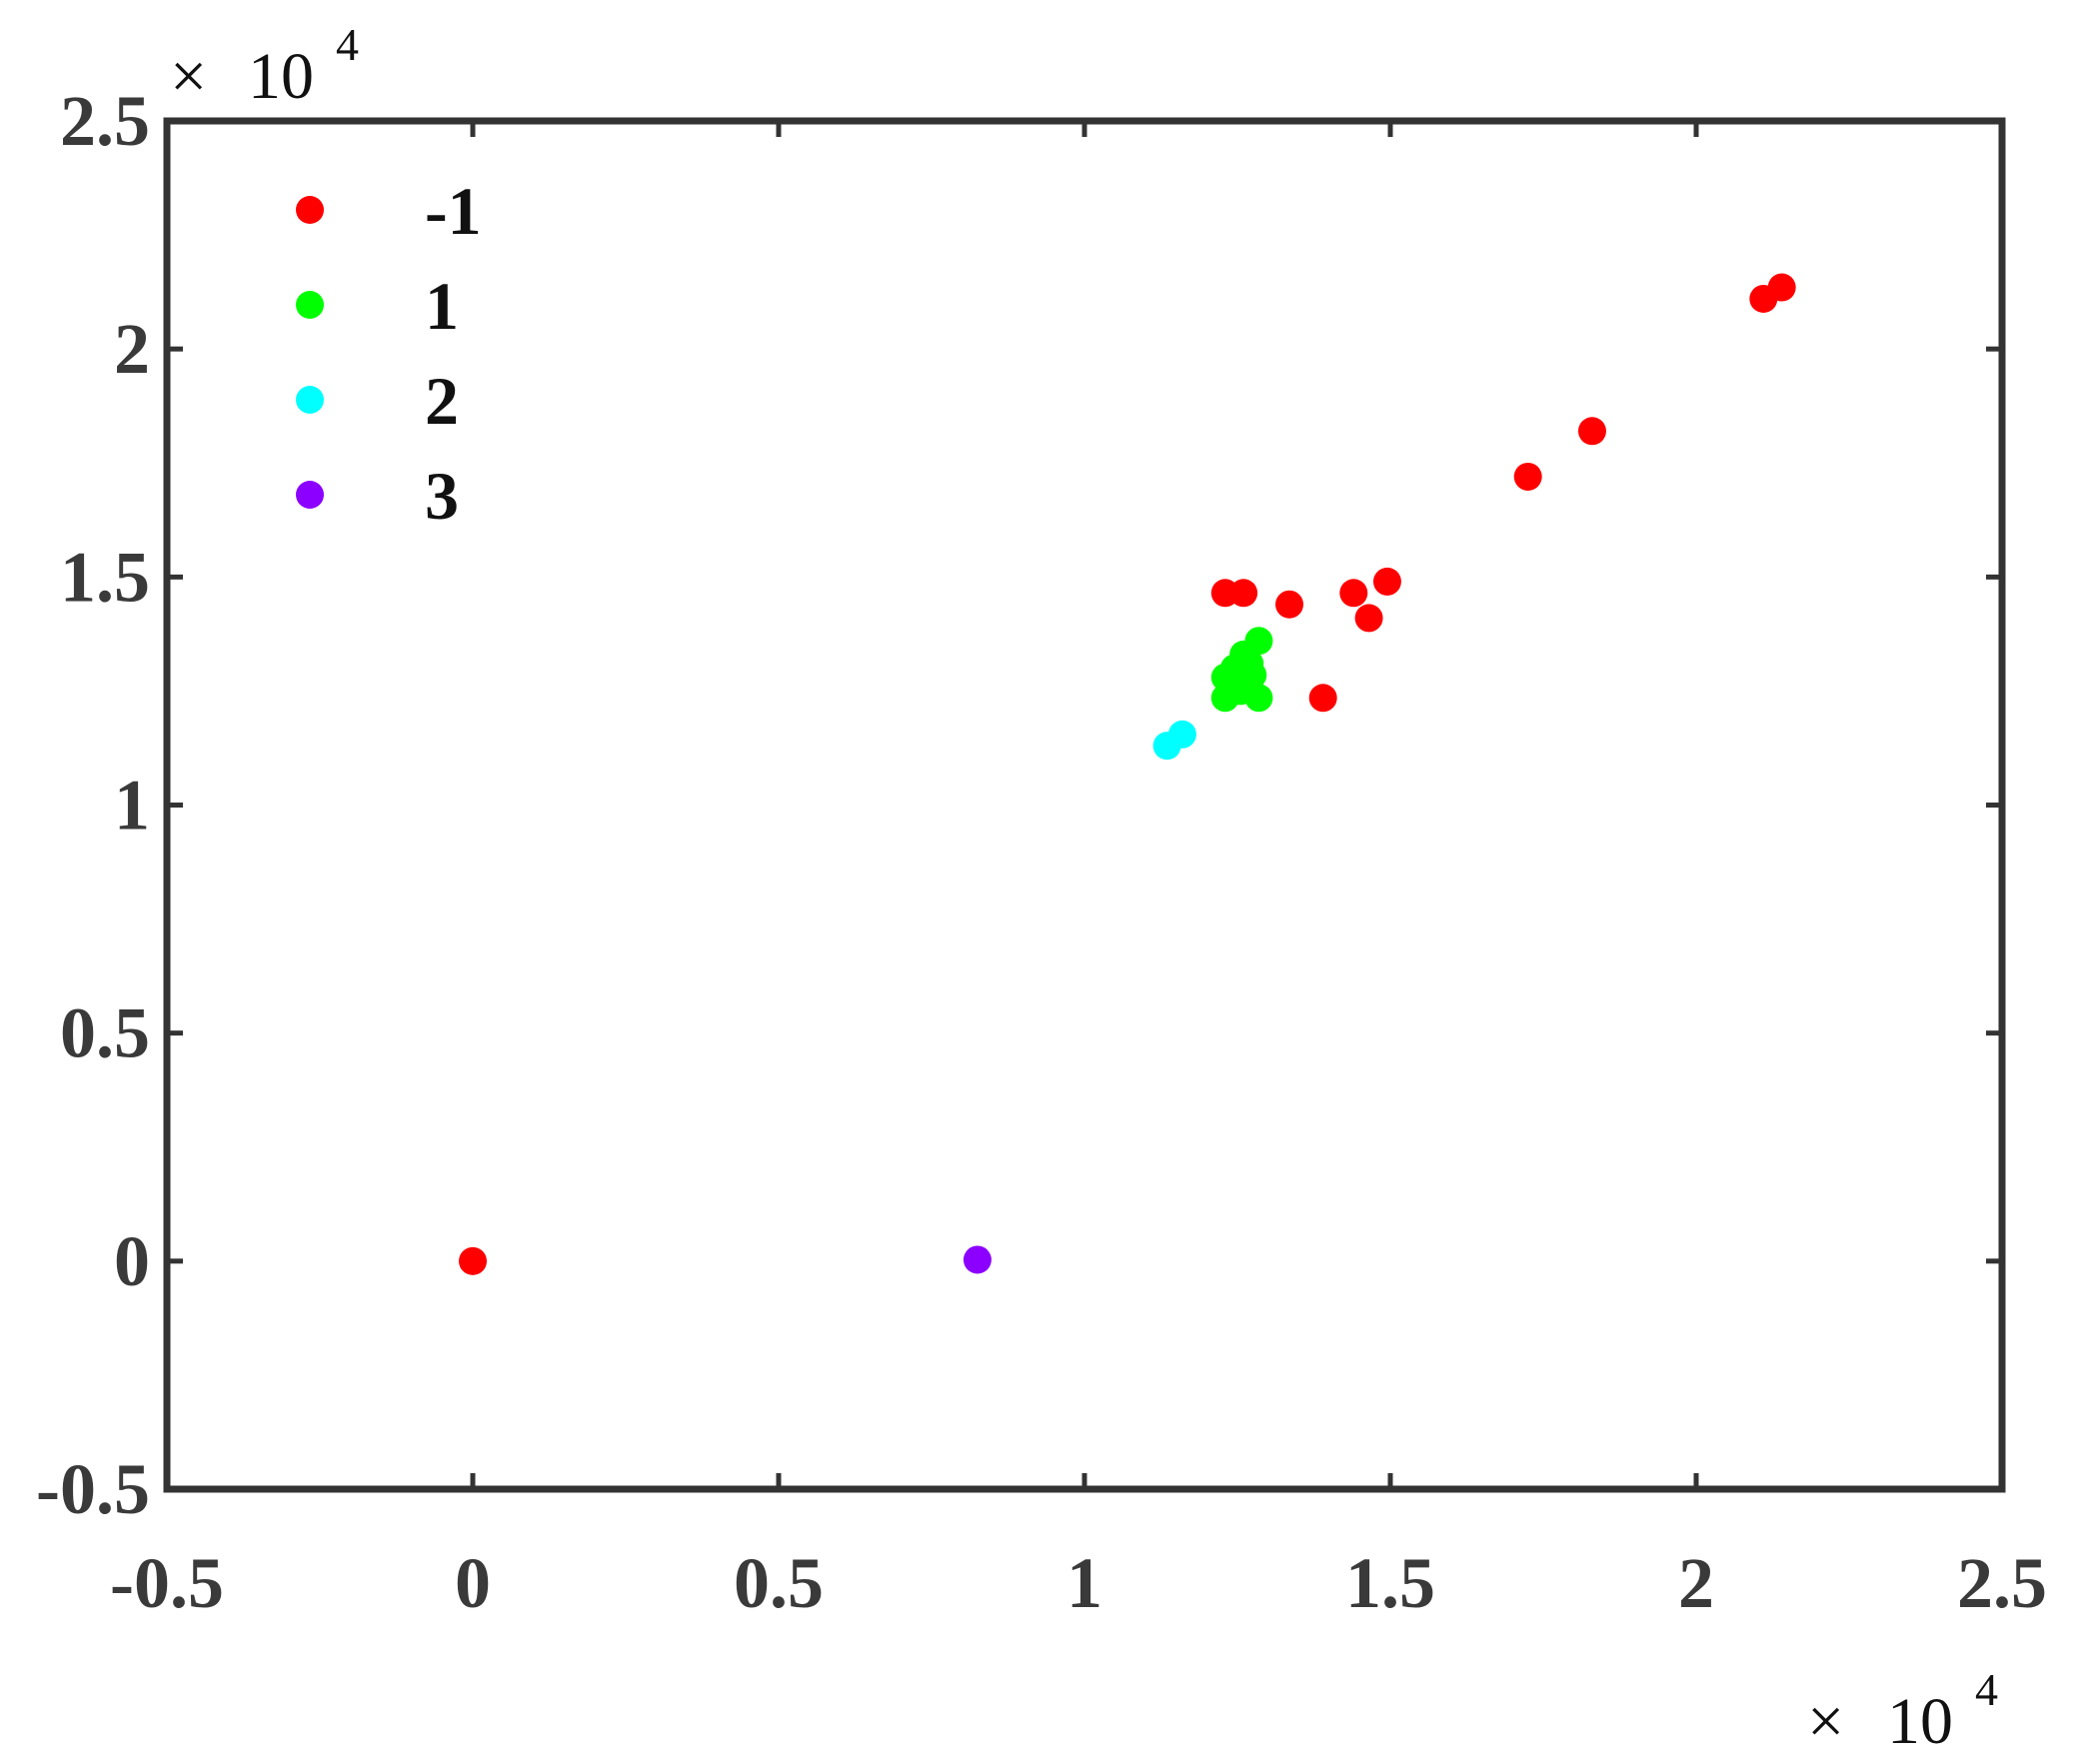 The width and height of the screenshot is (2094, 1764). I want to click on x-multiplier-base: 10, so click(1920, 1722).